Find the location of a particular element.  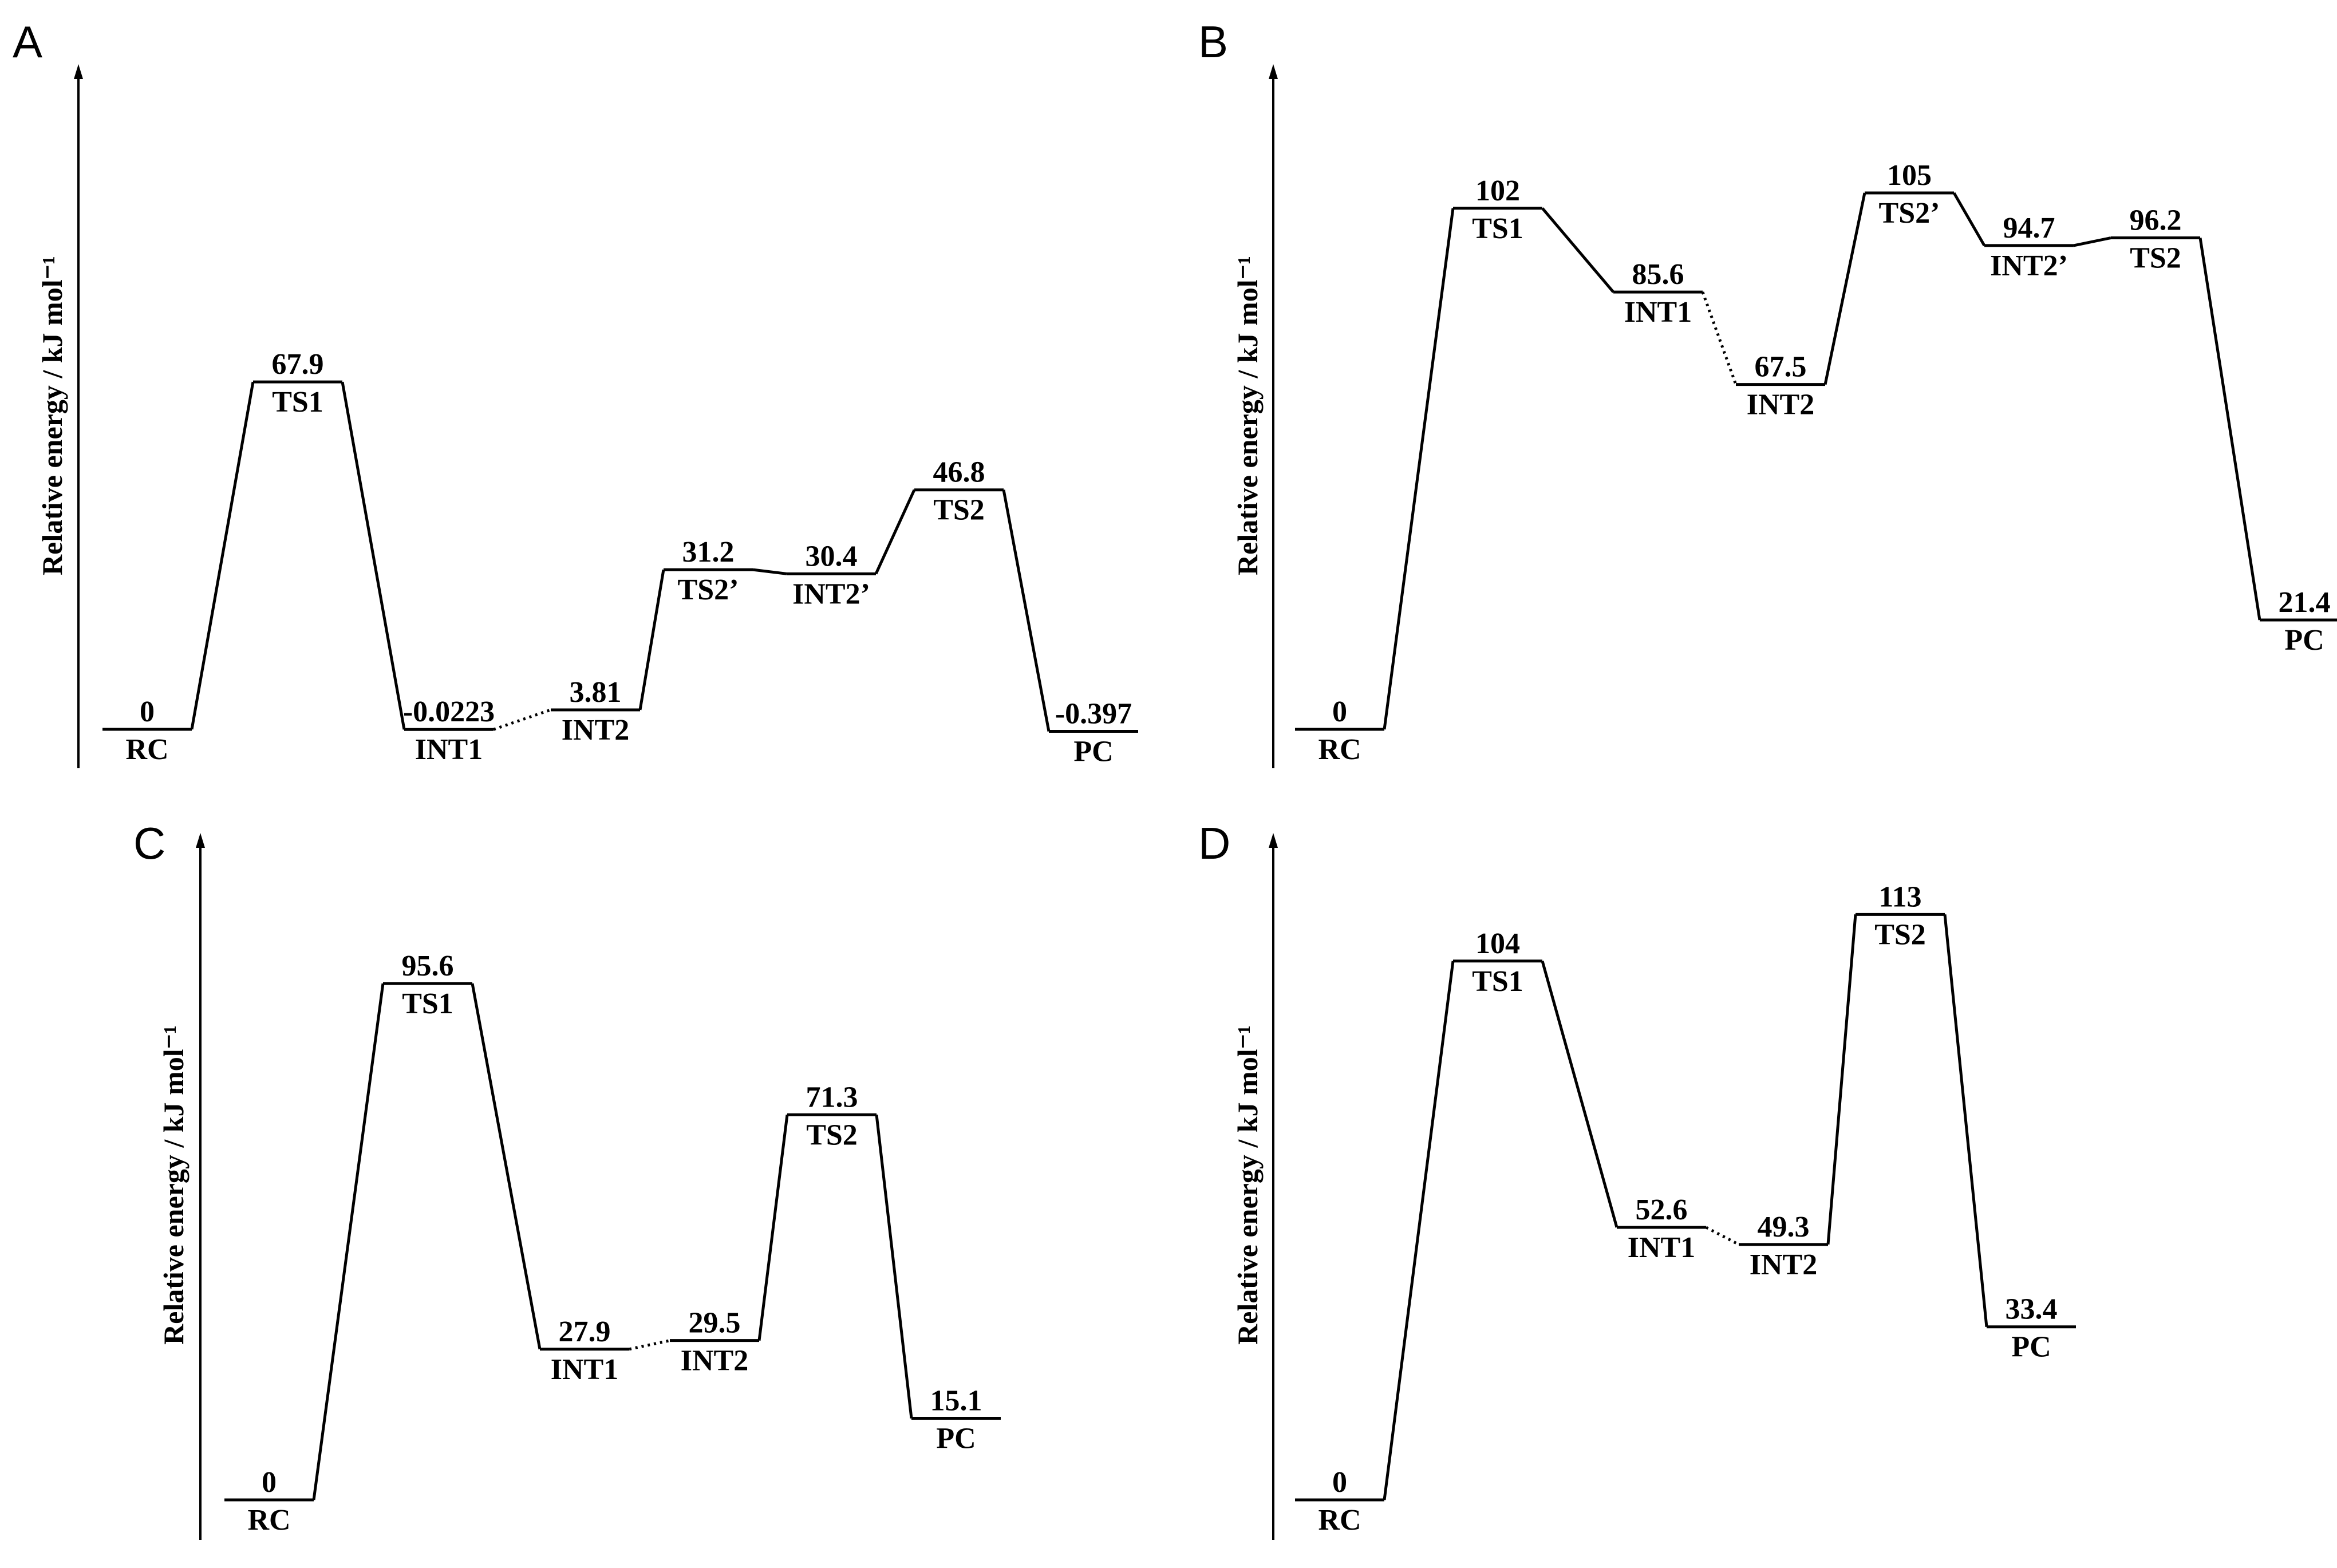

value-label-a-ts2prime: 31.2 is located at coordinates (709, 552).